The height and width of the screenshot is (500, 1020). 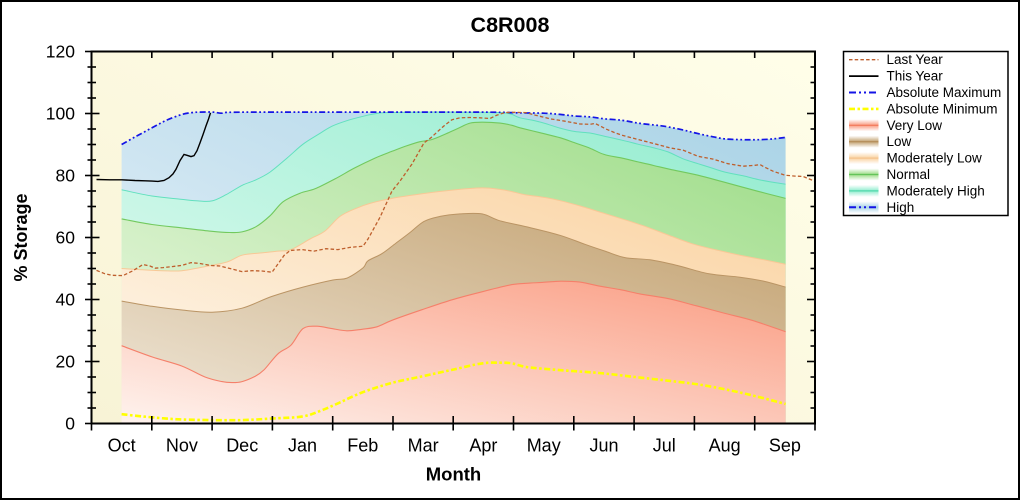 I want to click on svg-text: Moderately High, so click(x=936, y=190).